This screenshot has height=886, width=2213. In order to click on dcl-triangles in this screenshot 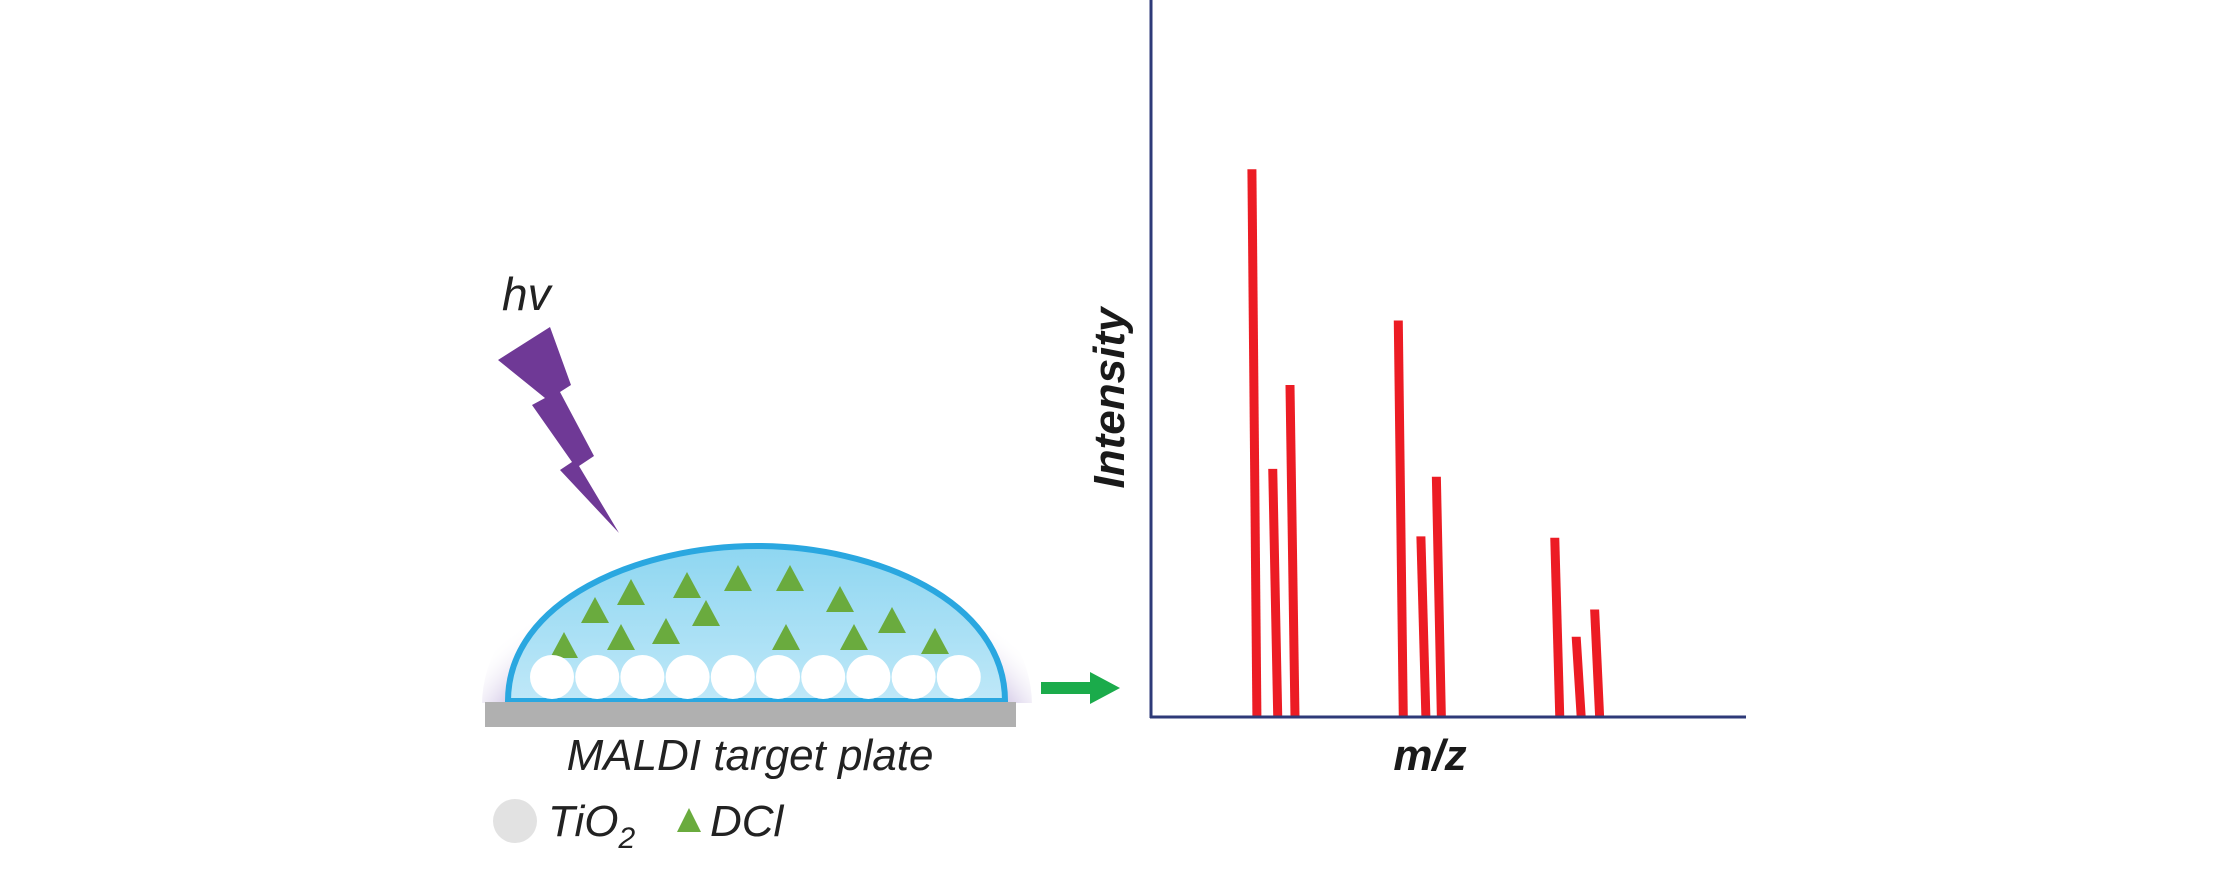, I will do `click(749, 611)`.